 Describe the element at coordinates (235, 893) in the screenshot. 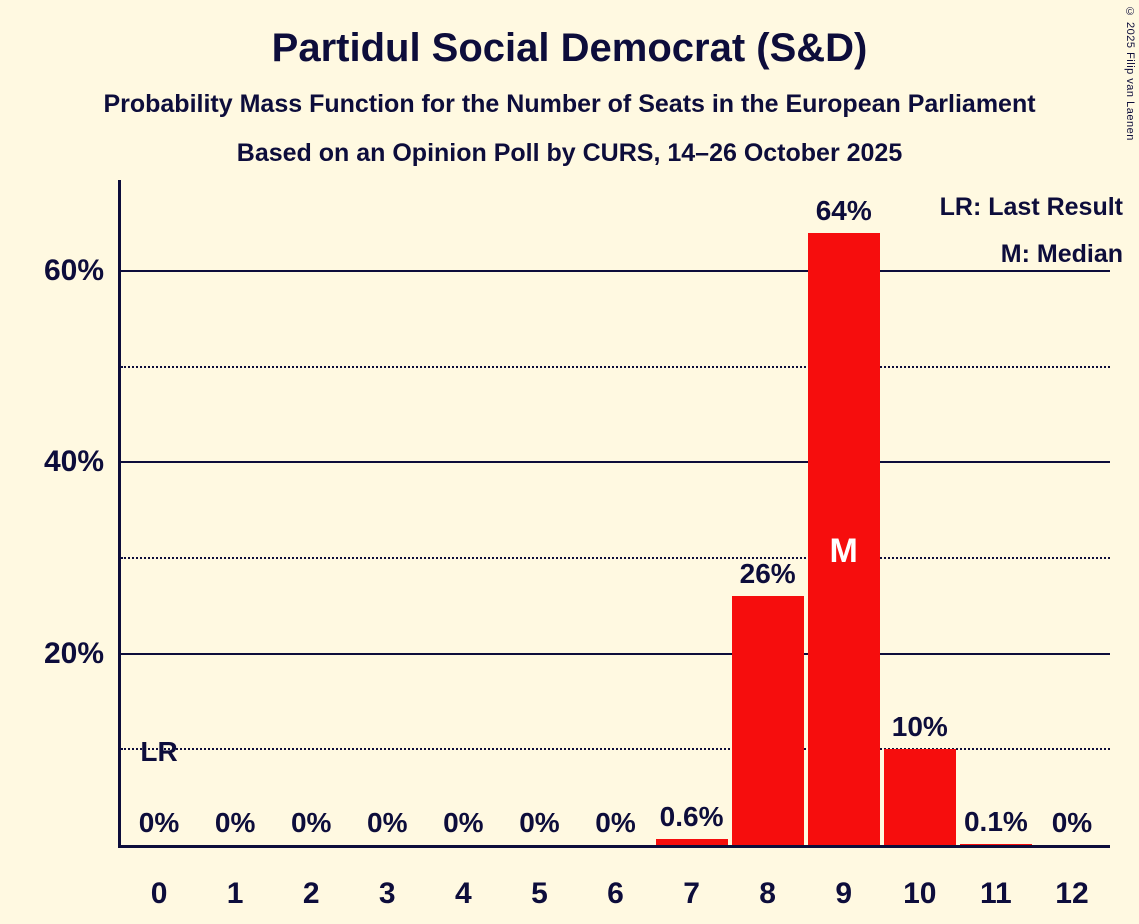

I see `x-axis-tick-label: 1` at that location.